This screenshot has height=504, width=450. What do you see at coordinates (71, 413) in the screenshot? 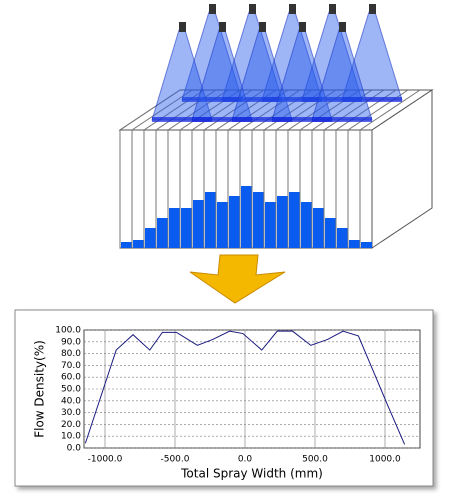
I see `y-tick-label: 30.0` at bounding box center [71, 413].